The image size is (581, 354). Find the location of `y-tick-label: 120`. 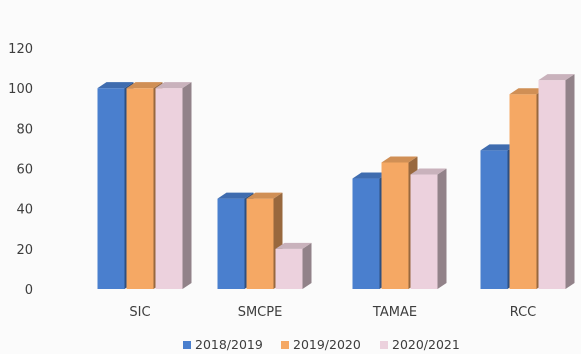

y-tick-label: 120 is located at coordinates (20, 49).